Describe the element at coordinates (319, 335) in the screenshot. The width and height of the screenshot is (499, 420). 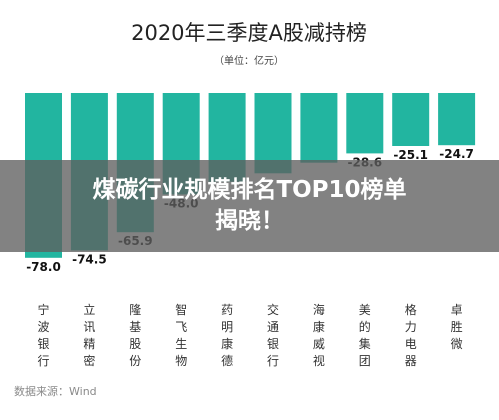
I see `category-label-7: 海康威视` at that location.